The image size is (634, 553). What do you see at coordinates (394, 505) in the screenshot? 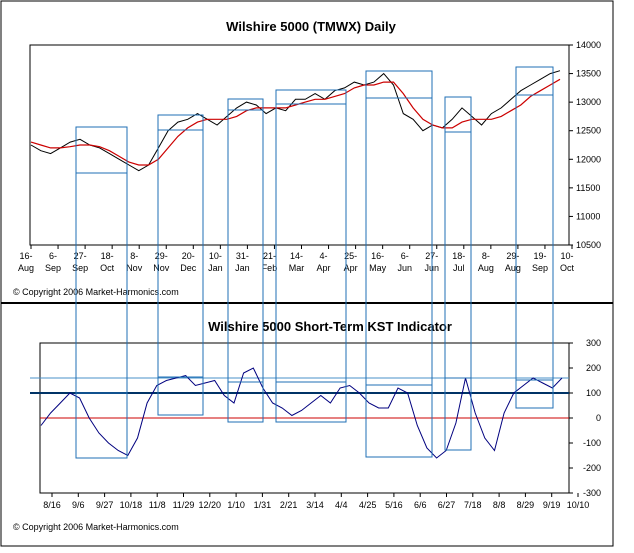
I see `bottom-x-tick-label: 5/16` at bounding box center [394, 505].